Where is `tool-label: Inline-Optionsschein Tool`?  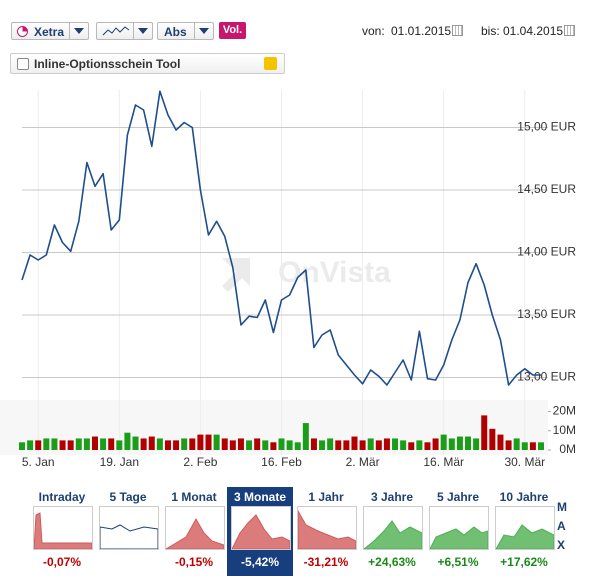 tool-label: Inline-Optionsschein Tool is located at coordinates (107, 64).